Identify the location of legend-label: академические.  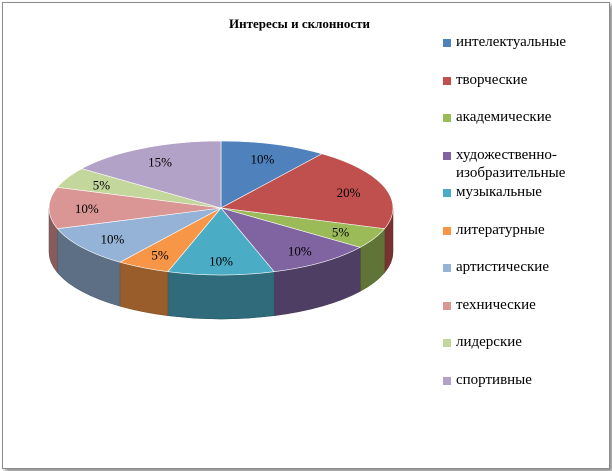
(504, 117).